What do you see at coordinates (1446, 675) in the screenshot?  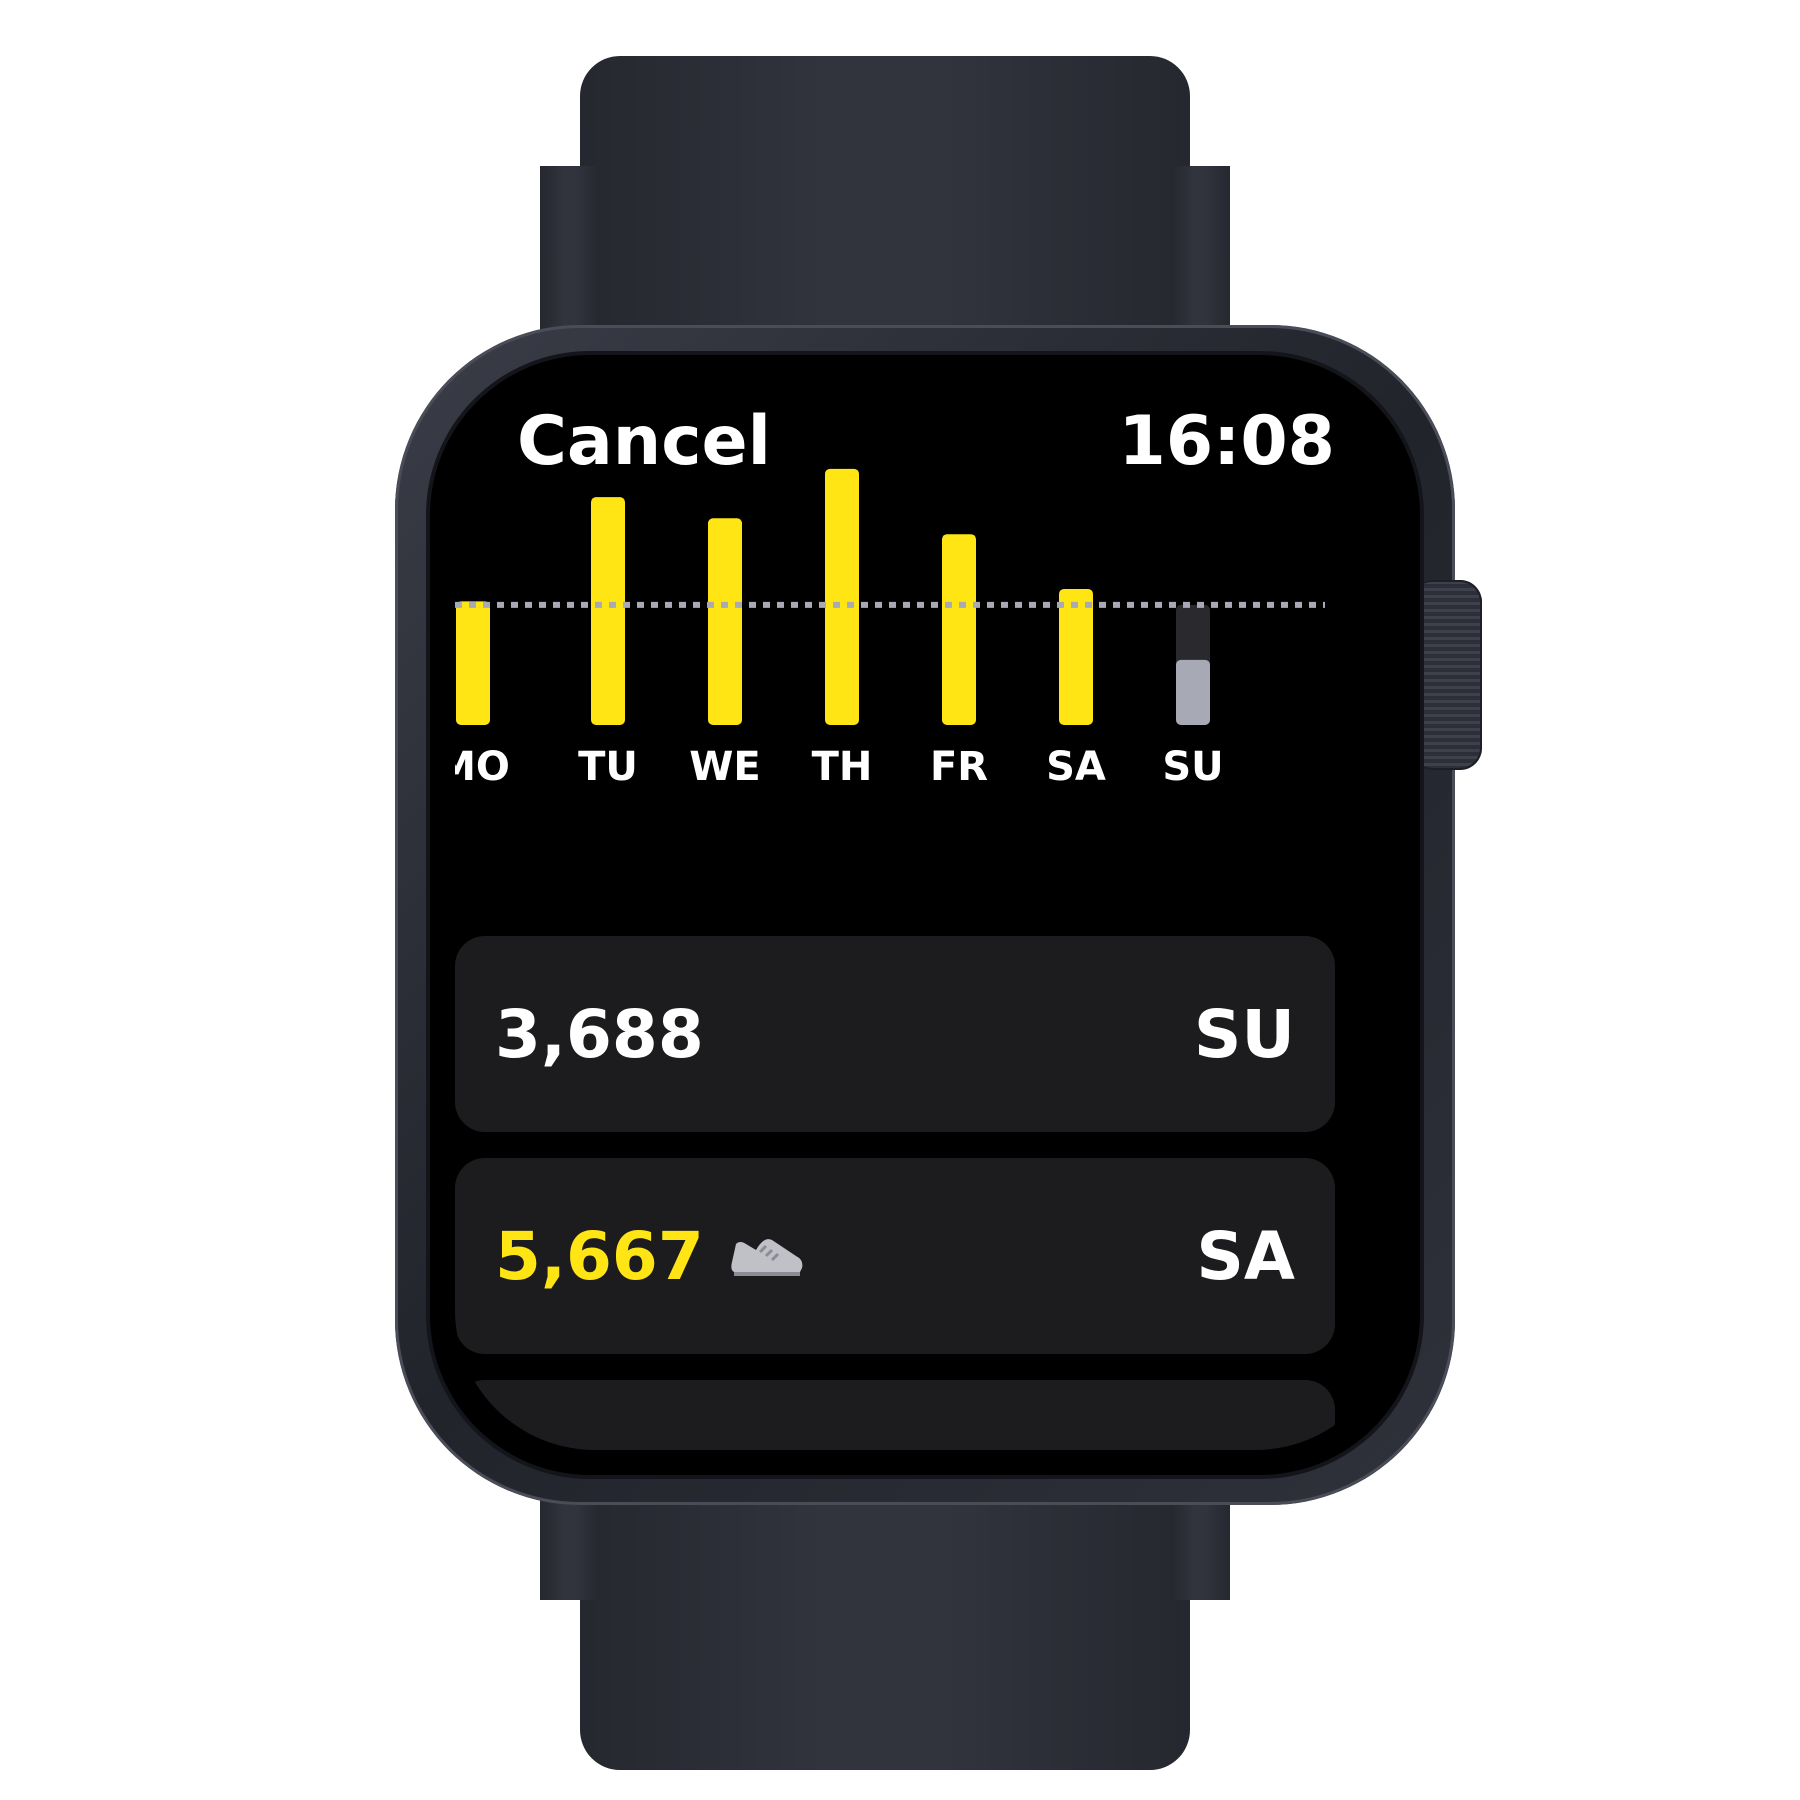 I see `digital-crown` at bounding box center [1446, 675].